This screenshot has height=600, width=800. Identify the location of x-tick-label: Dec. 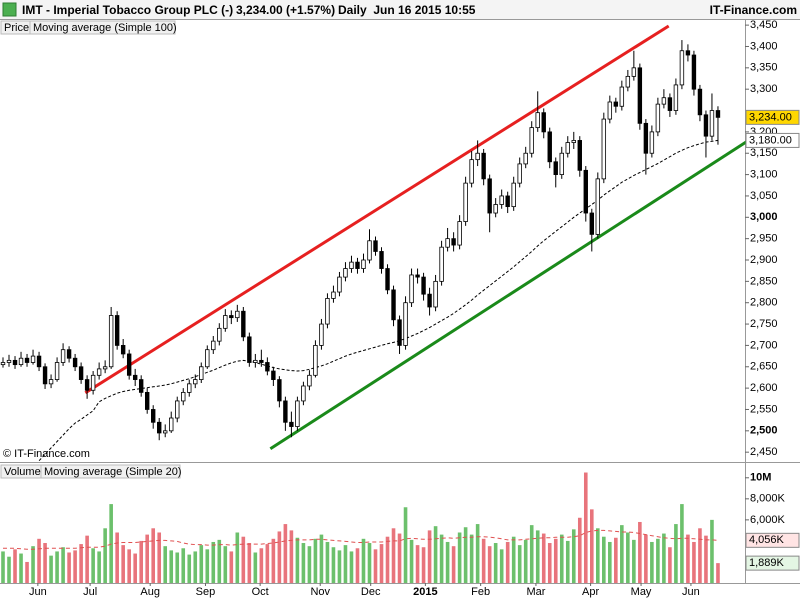
(371, 592).